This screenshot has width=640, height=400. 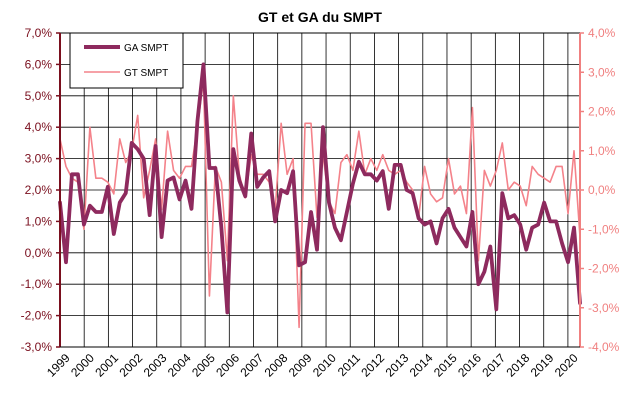 I want to click on legend-label-gt: GT SMPT, so click(x=146, y=73).